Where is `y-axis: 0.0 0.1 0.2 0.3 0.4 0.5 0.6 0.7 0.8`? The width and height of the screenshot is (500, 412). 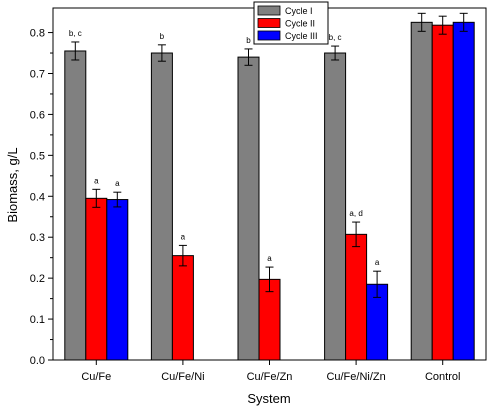 y-axis: 0.0 0.1 0.2 0.3 0.4 0.5 0.6 0.7 0.8 is located at coordinates (41, 197).